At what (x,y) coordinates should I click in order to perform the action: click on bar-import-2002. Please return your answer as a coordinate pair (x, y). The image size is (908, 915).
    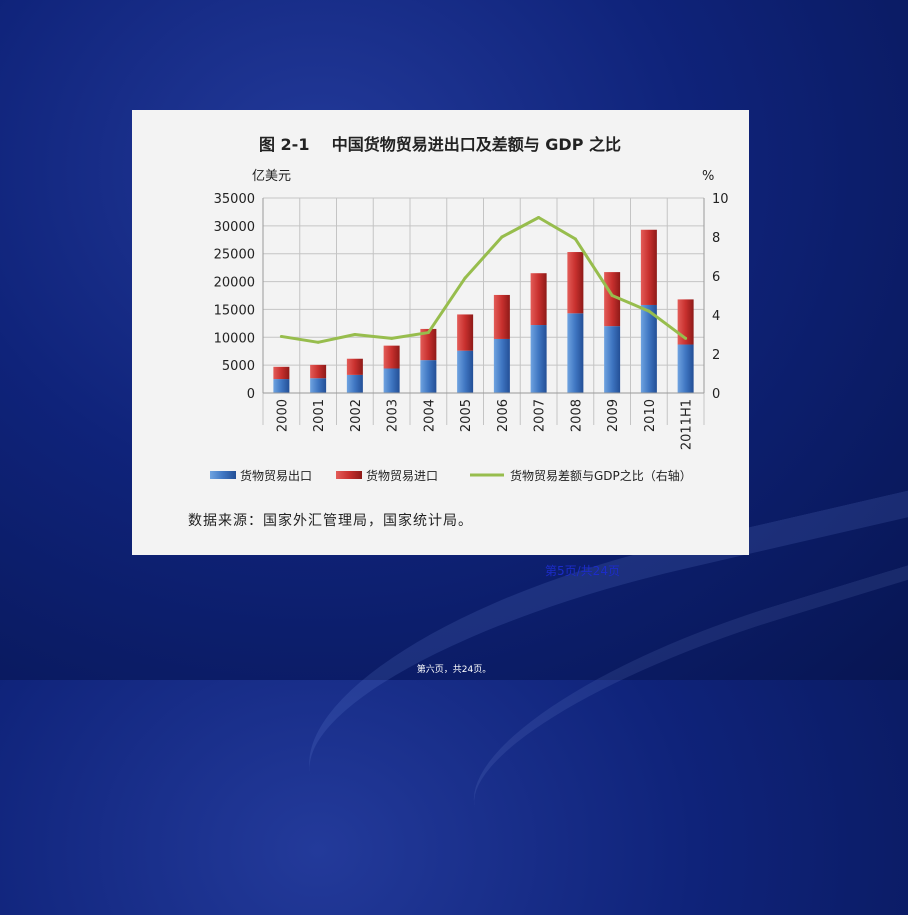
    Looking at the image, I should click on (354, 366).